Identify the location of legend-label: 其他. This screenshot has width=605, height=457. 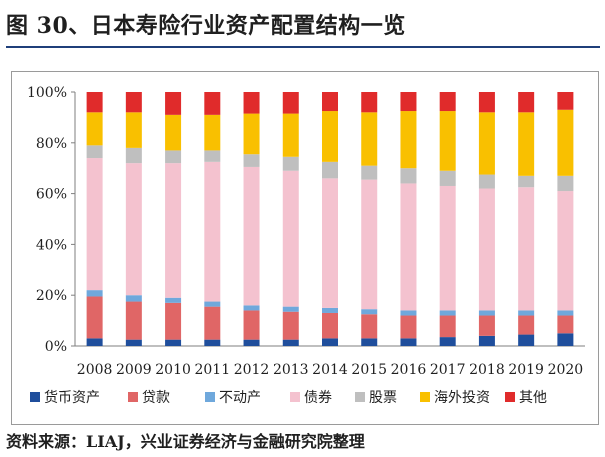
(533, 398).